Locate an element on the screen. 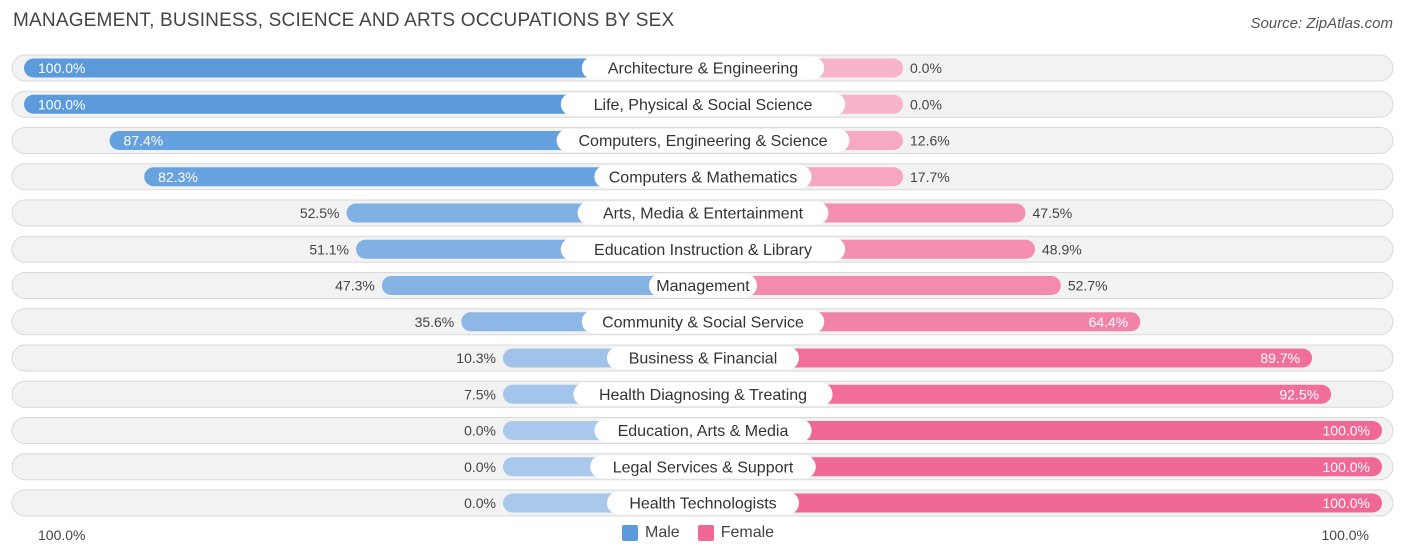  legend-item-male: Male is located at coordinates (651, 533).